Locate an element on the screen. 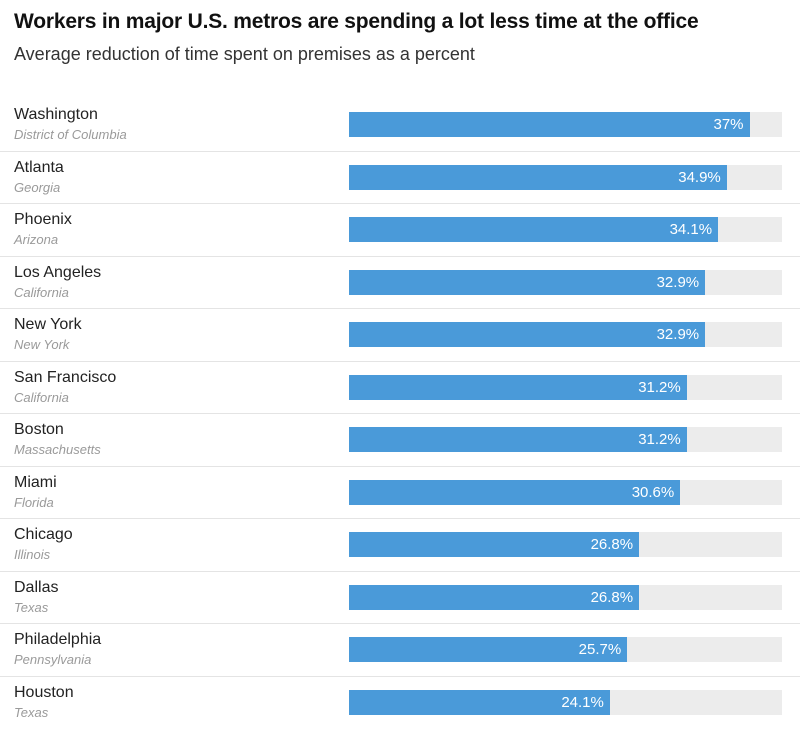 This screenshot has width=800, height=747. bar: 37% is located at coordinates (549, 124).